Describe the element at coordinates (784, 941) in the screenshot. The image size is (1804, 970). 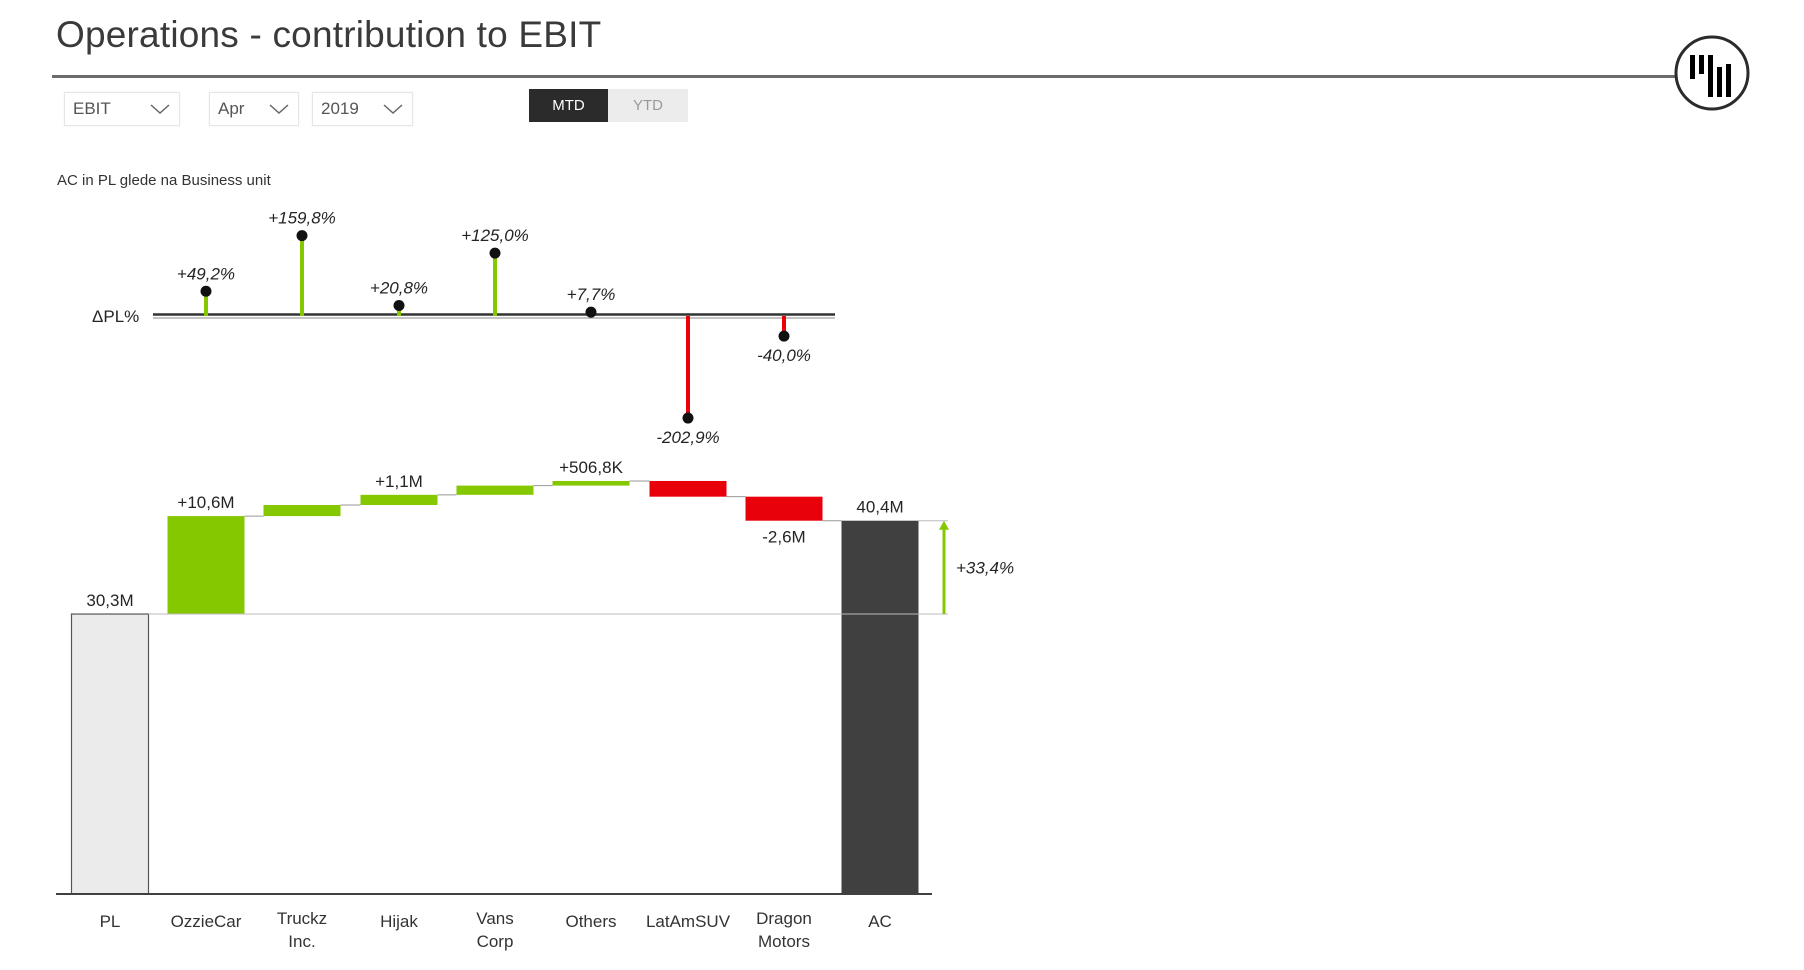
I see `x-axis-category-label: Motors` at that location.